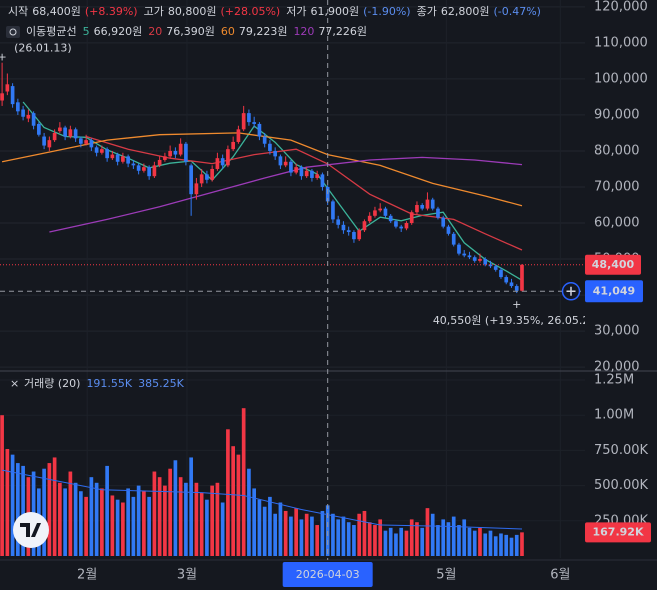 The width and height of the screenshot is (657, 590). Describe the element at coordinates (155, 31) in the screenshot. I see `ma-period: 20` at that location.